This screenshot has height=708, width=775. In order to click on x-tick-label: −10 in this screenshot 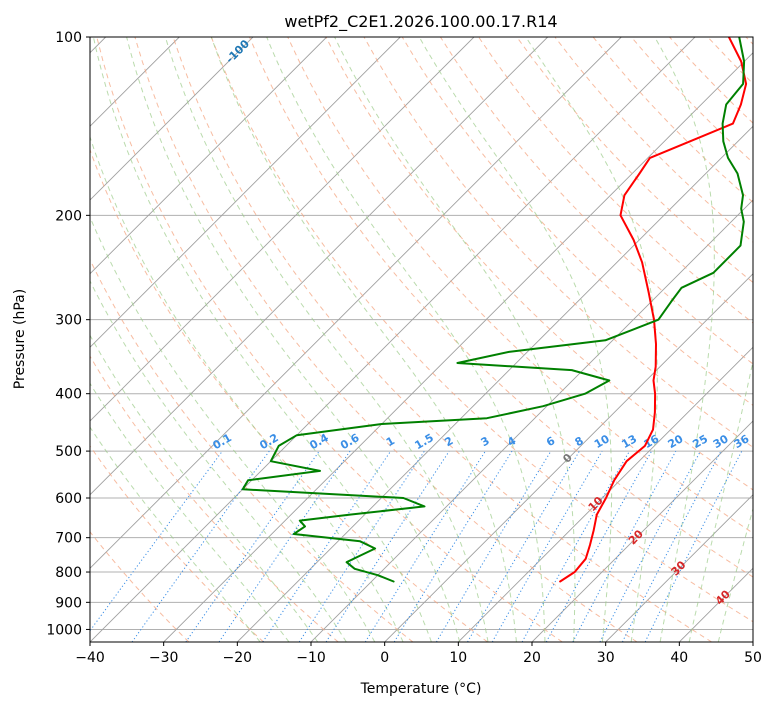, I will do `click(311, 658)`.